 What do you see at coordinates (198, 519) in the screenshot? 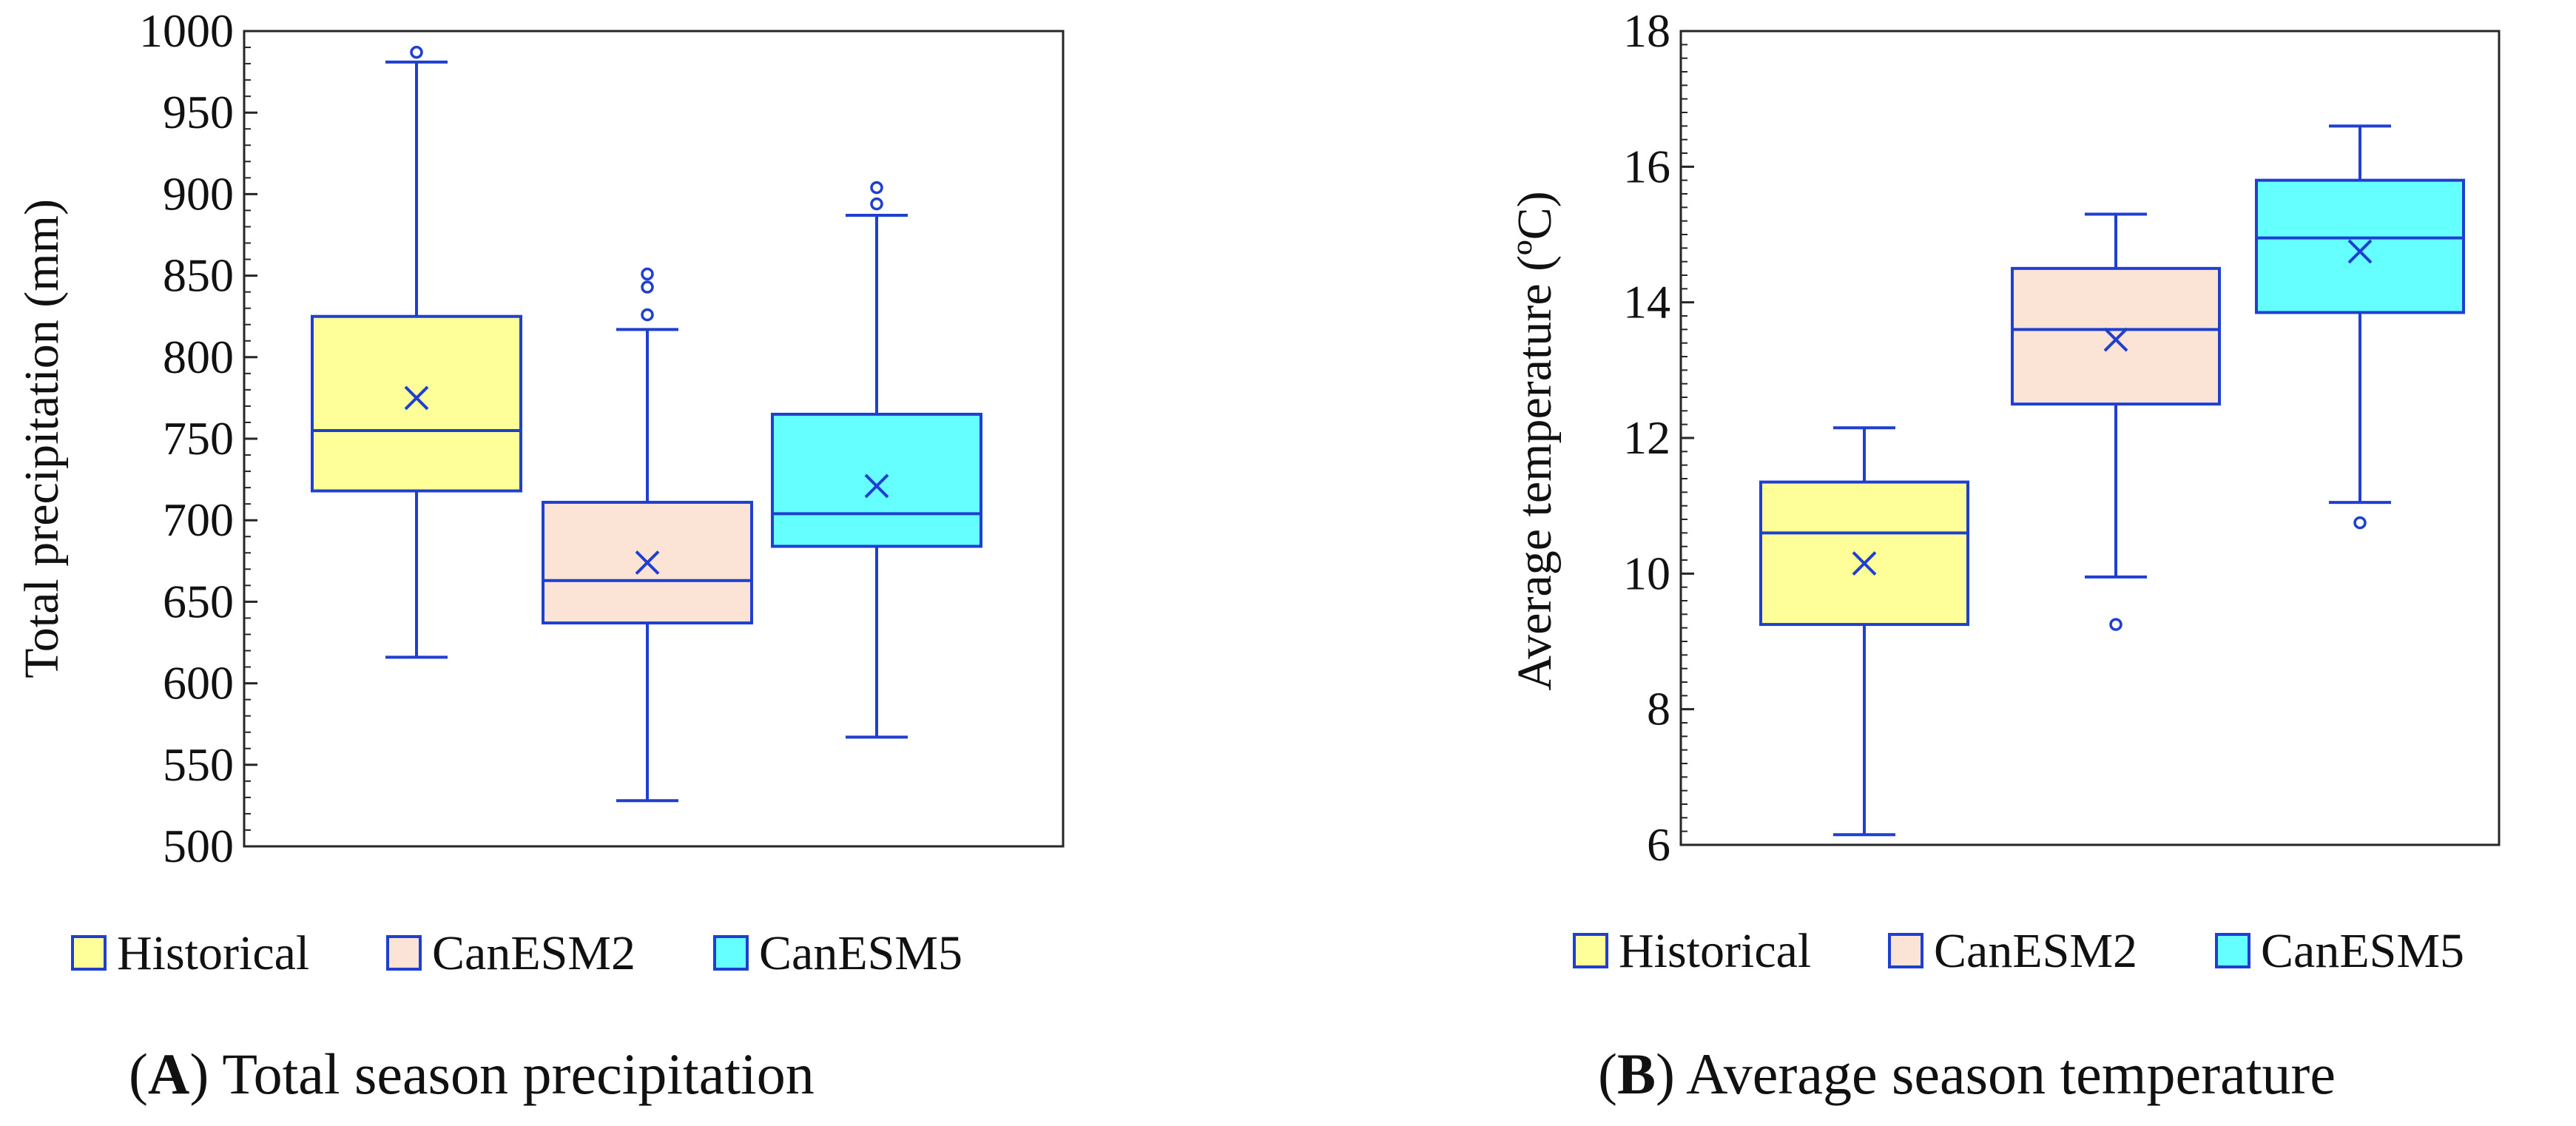
I see `y-tick-label: 700` at bounding box center [198, 519].